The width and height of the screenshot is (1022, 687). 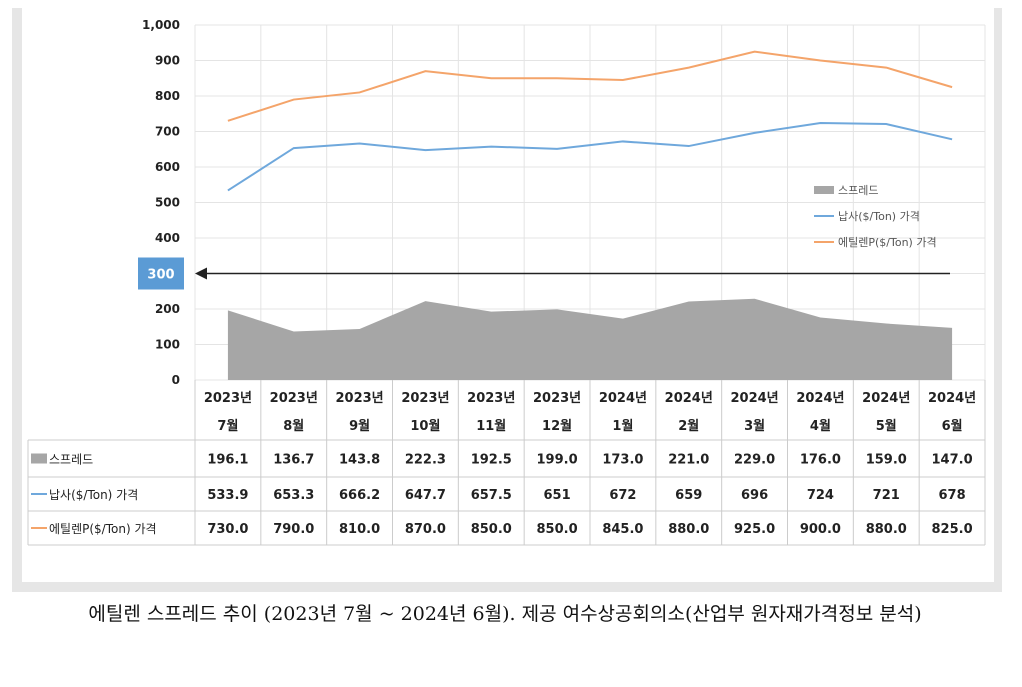 What do you see at coordinates (622, 426) in the screenshot?
I see `x-tick-label: 1월` at bounding box center [622, 426].